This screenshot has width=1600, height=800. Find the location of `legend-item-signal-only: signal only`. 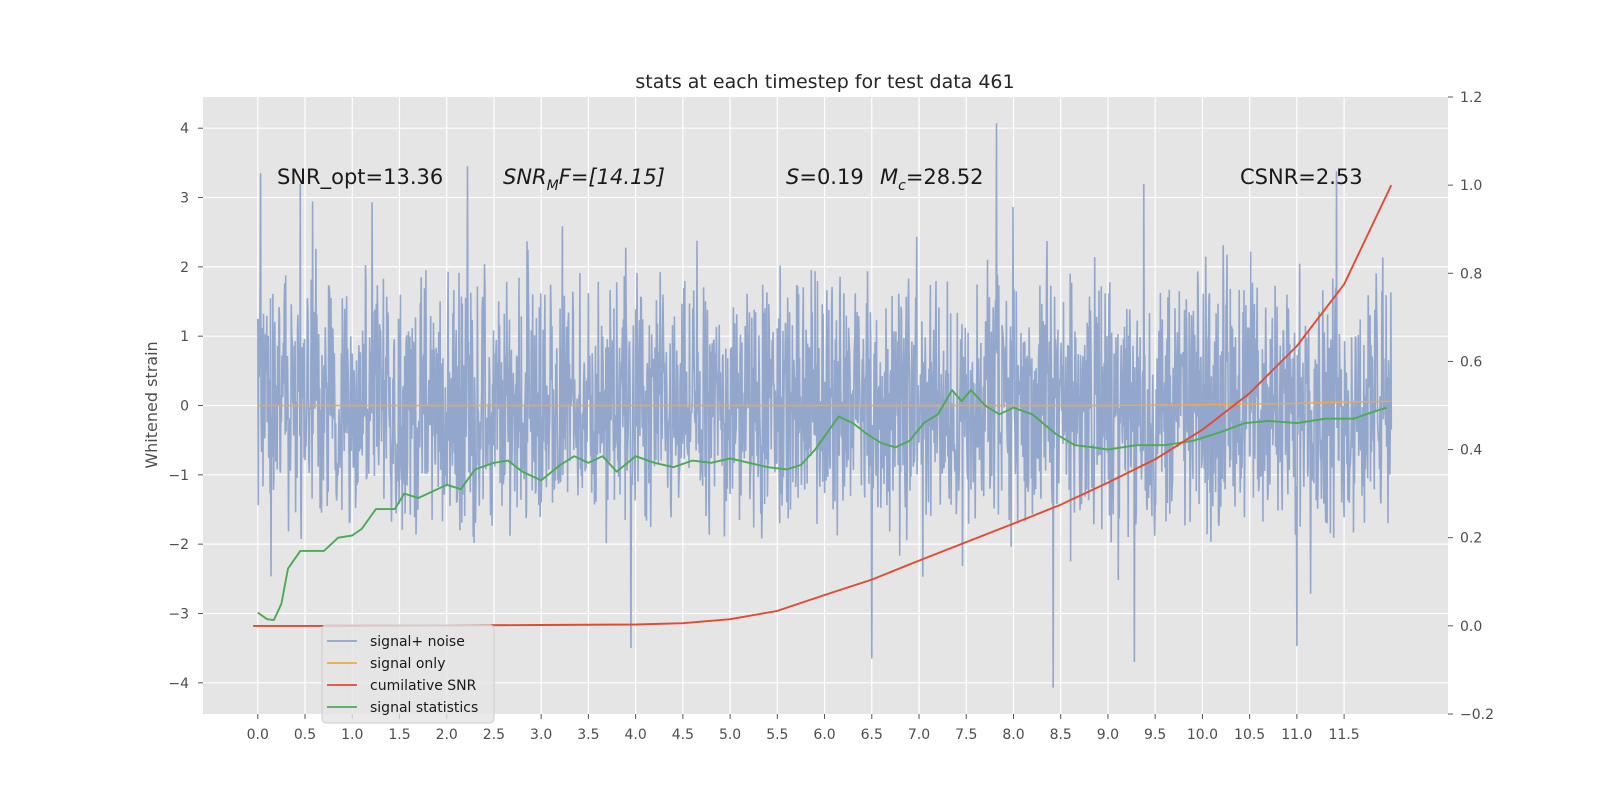

legend-item-signal-only: signal only is located at coordinates (386, 664).